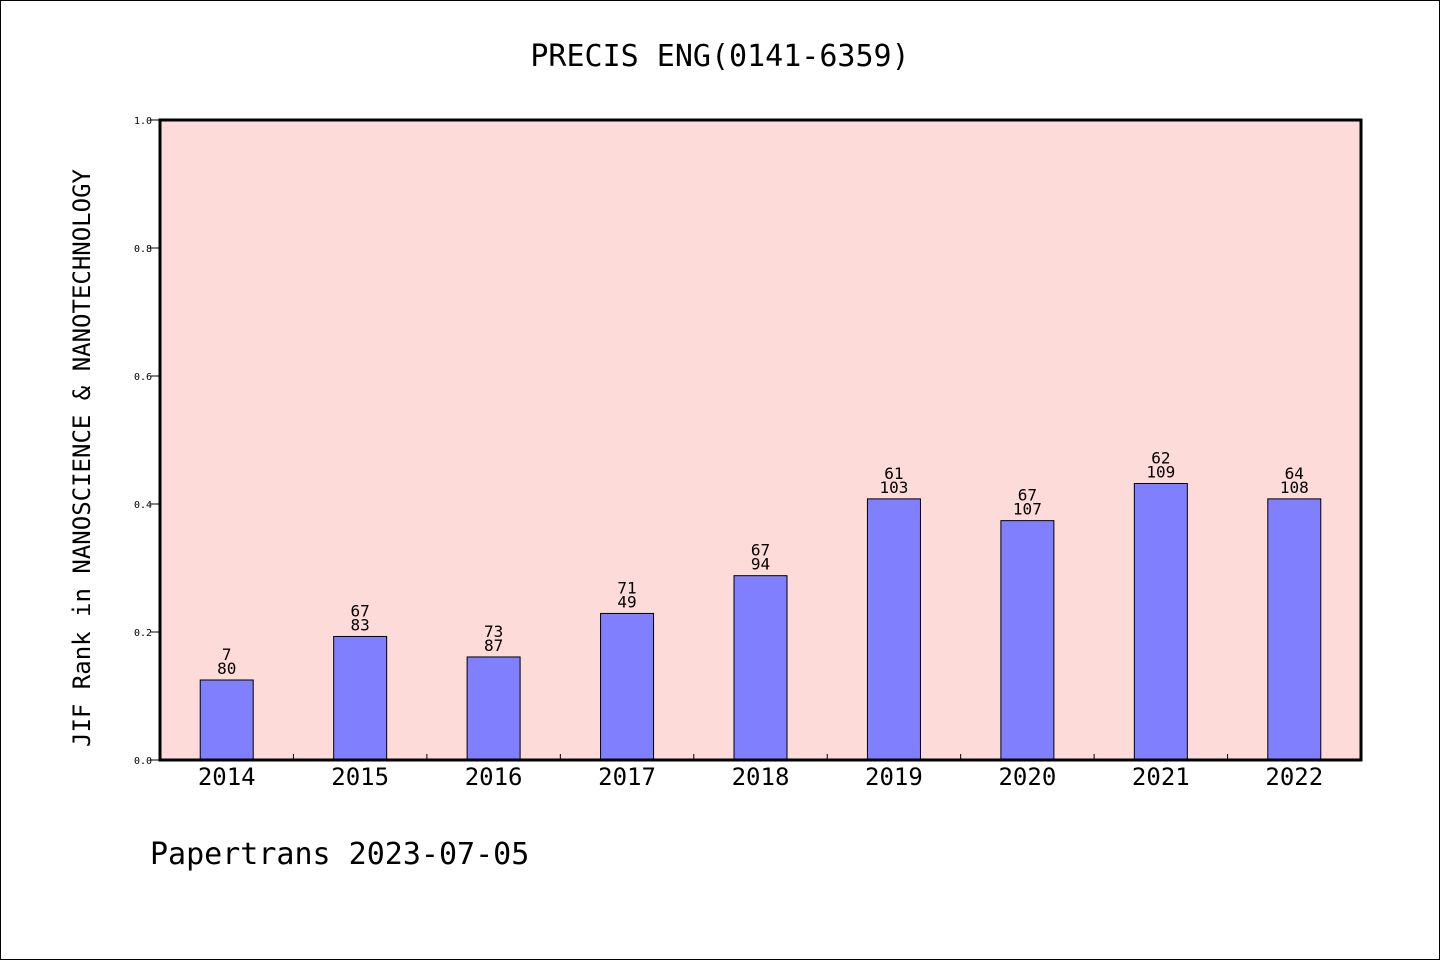 This screenshot has width=1440, height=960. I want to click on x-tick-label: 2015, so click(360, 777).